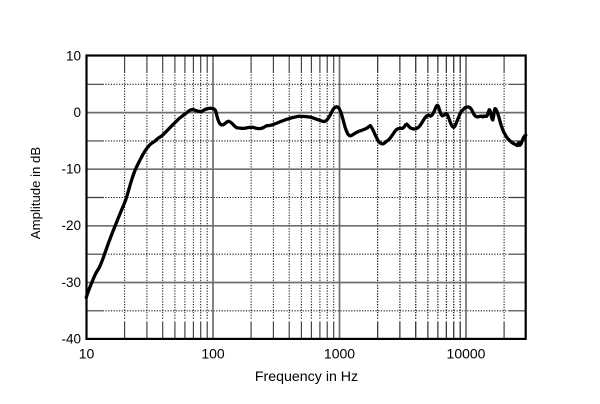 This screenshot has width=600, height=404. I want to click on svg-text: -30, so click(71, 282).